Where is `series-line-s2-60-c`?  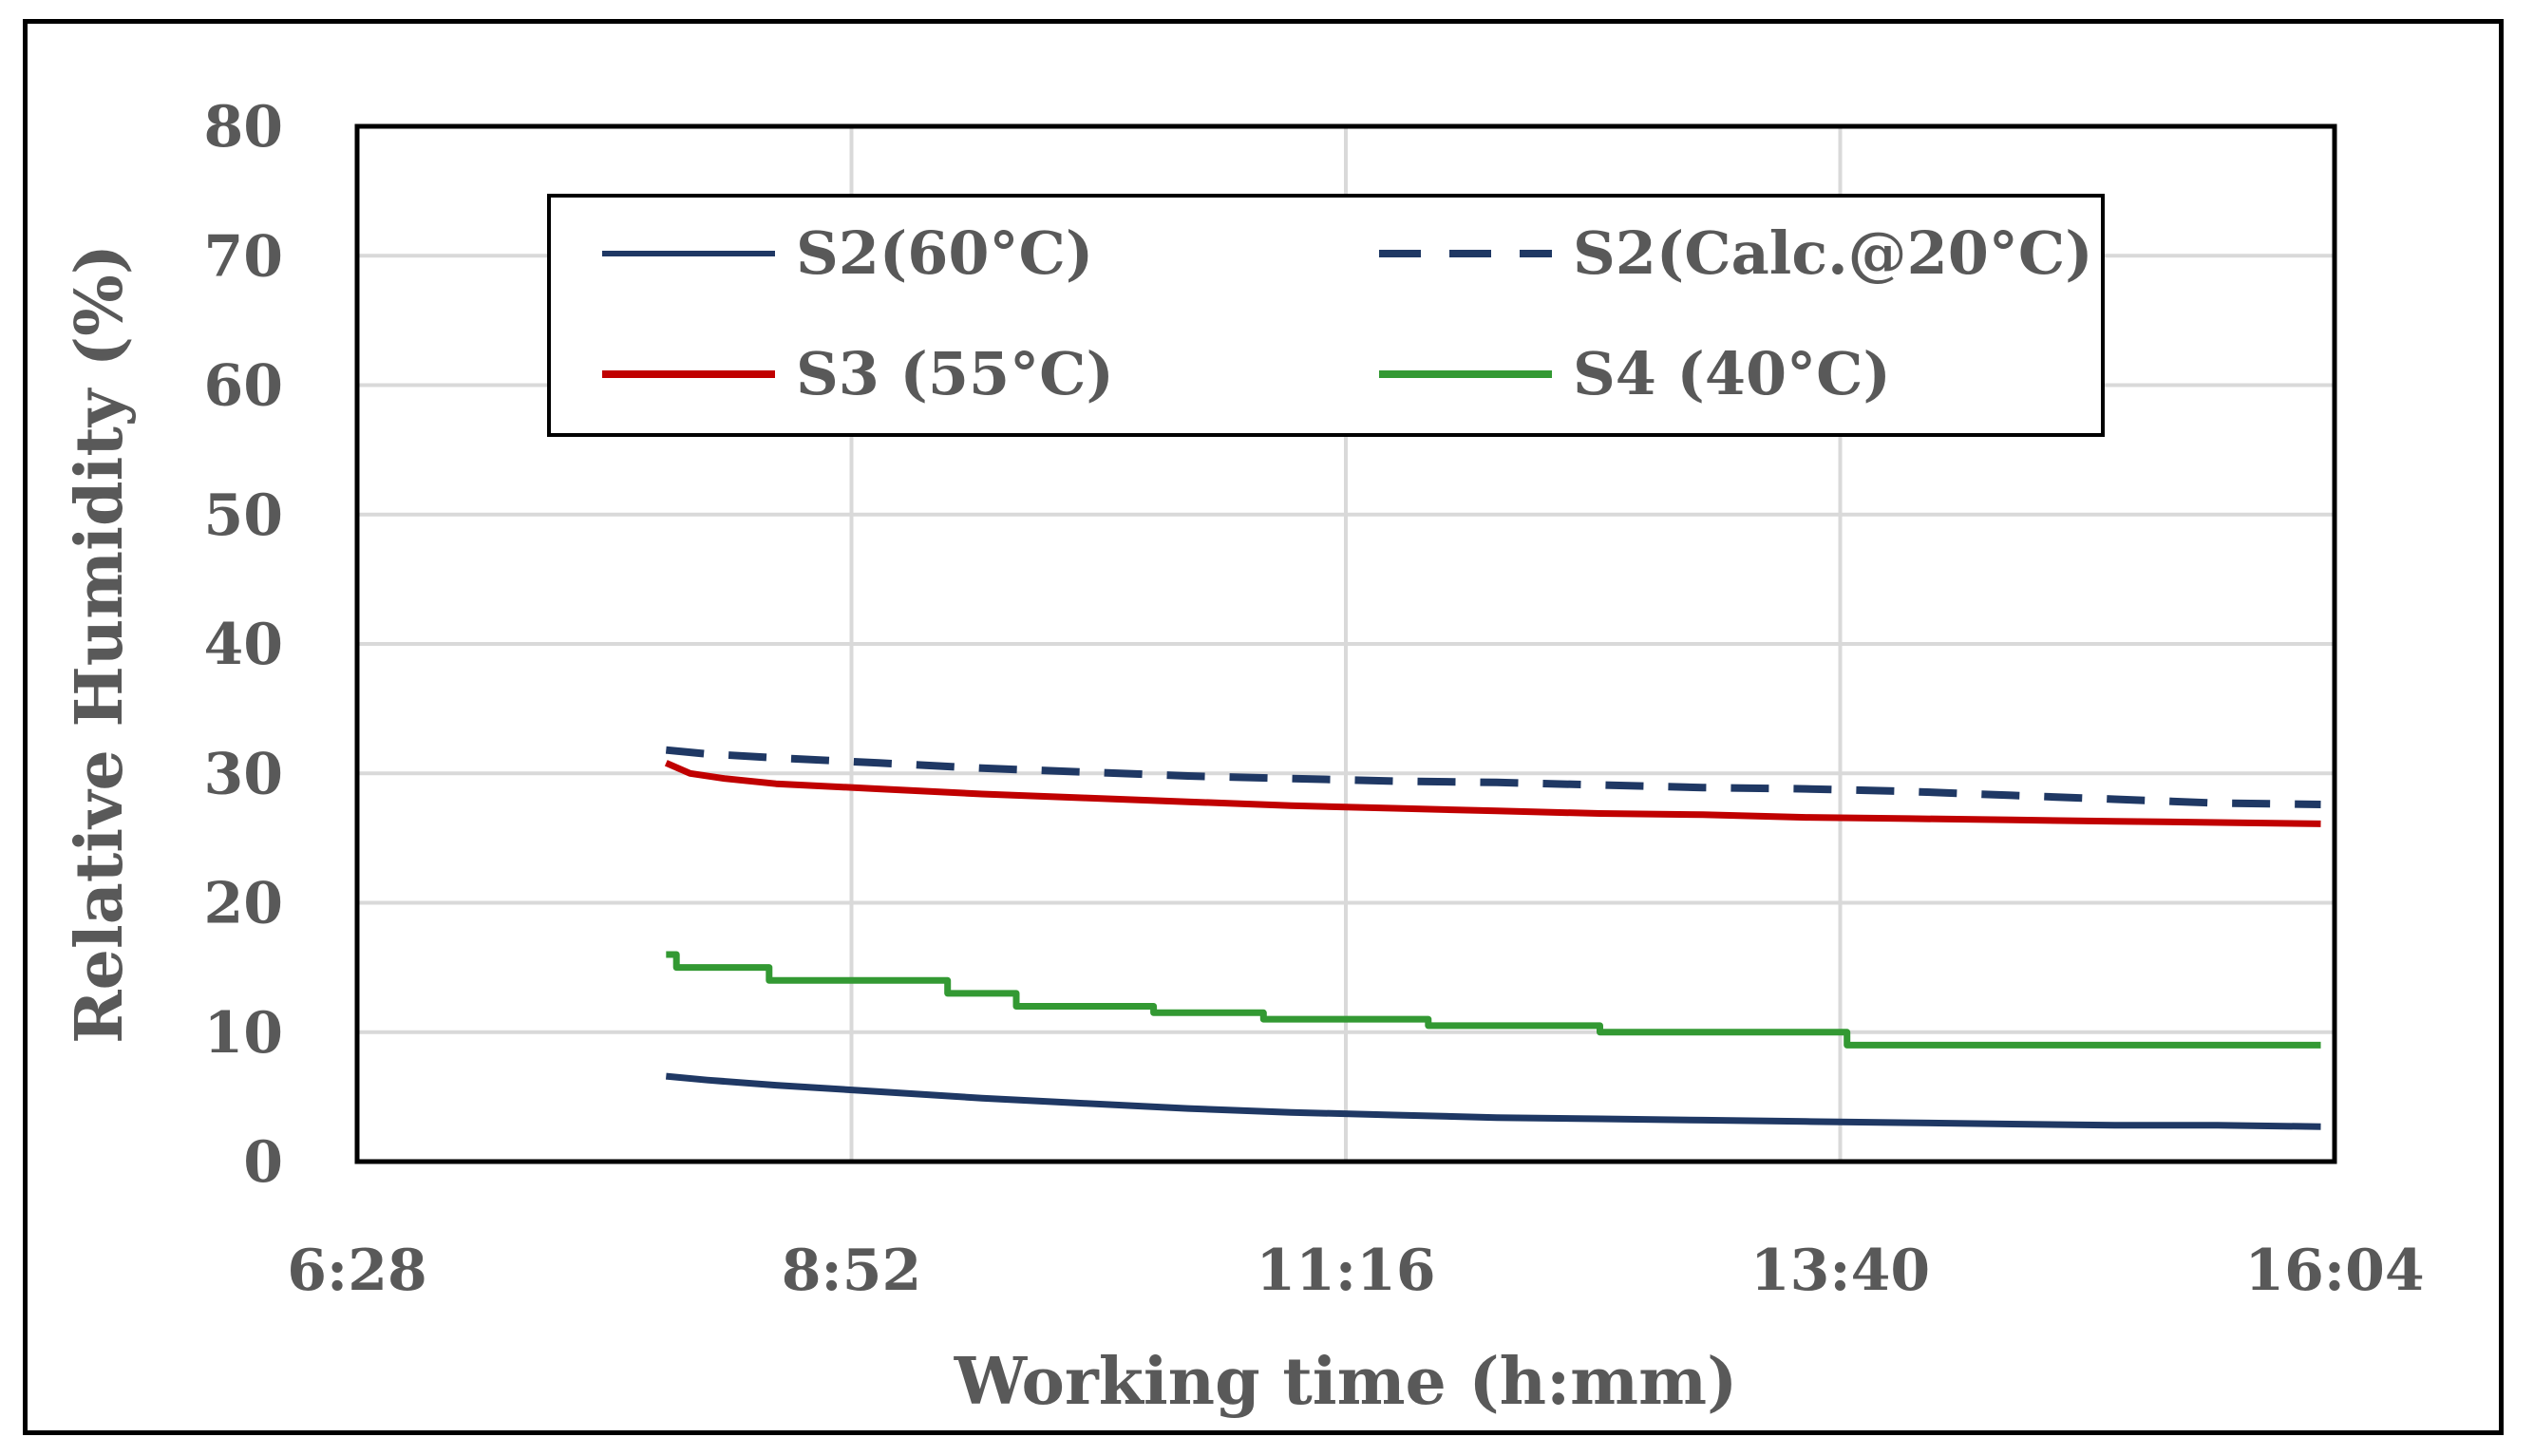 series-line-s2-60-c is located at coordinates (1493, 1101).